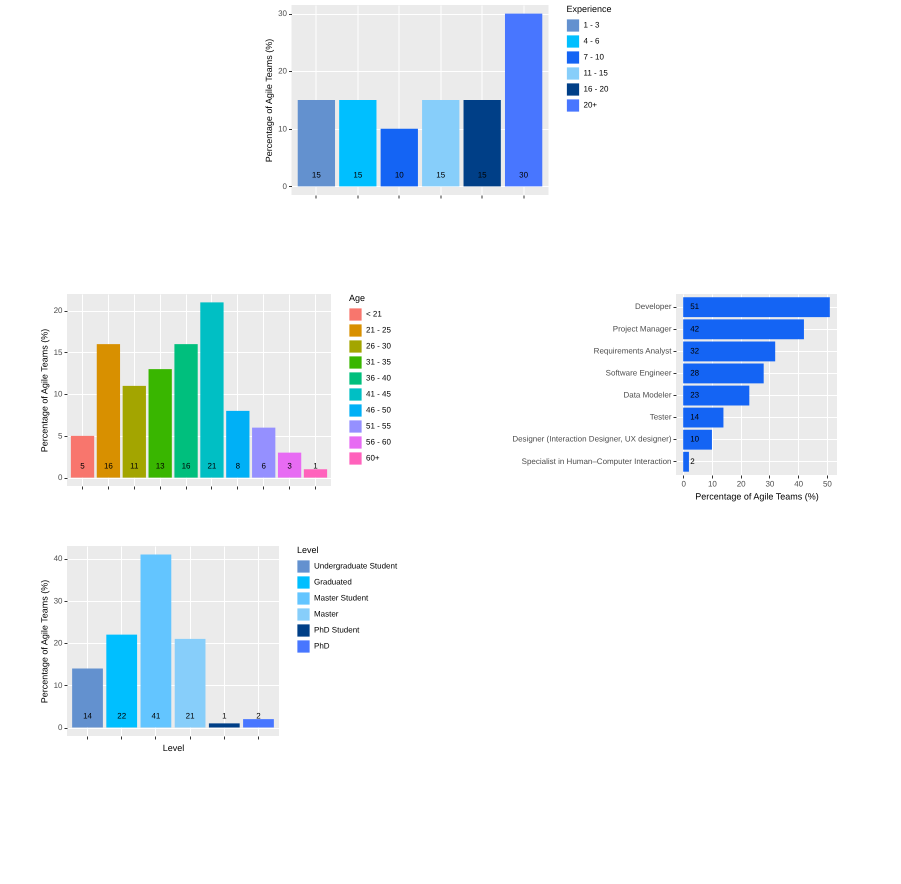  I want to click on legend-title: Experience, so click(589, 9).